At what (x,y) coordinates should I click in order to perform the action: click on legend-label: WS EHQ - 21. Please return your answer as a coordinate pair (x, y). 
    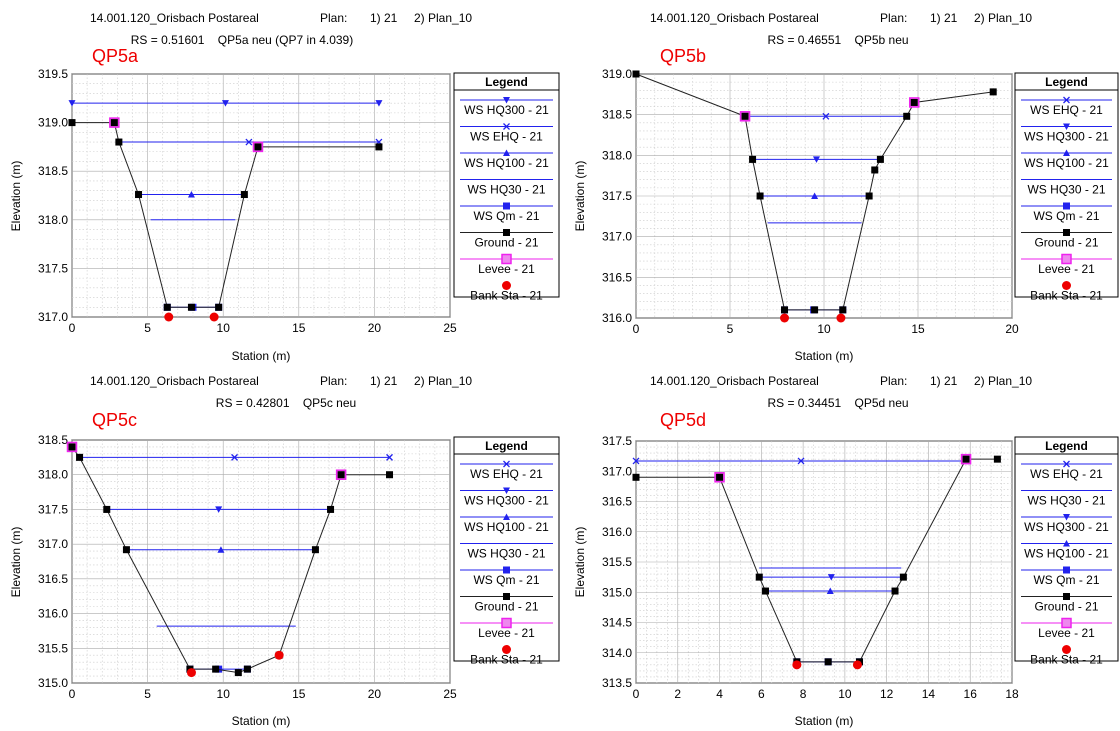
    Looking at the image, I should click on (1066, 110).